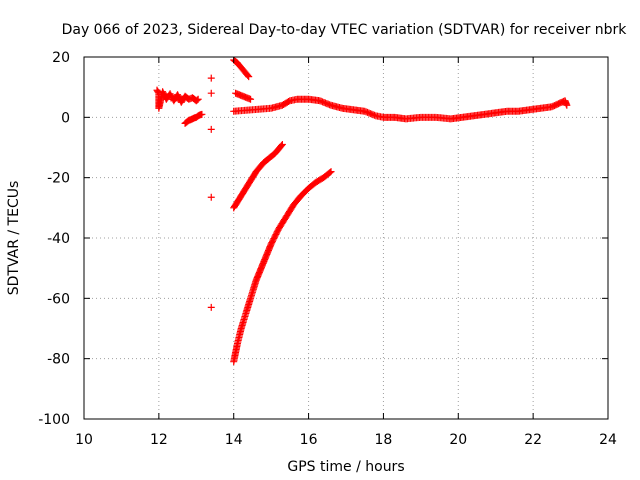 The image size is (640, 480). What do you see at coordinates (258, 176) in the screenshot?
I see `series-arc-upper-curve` at bounding box center [258, 176].